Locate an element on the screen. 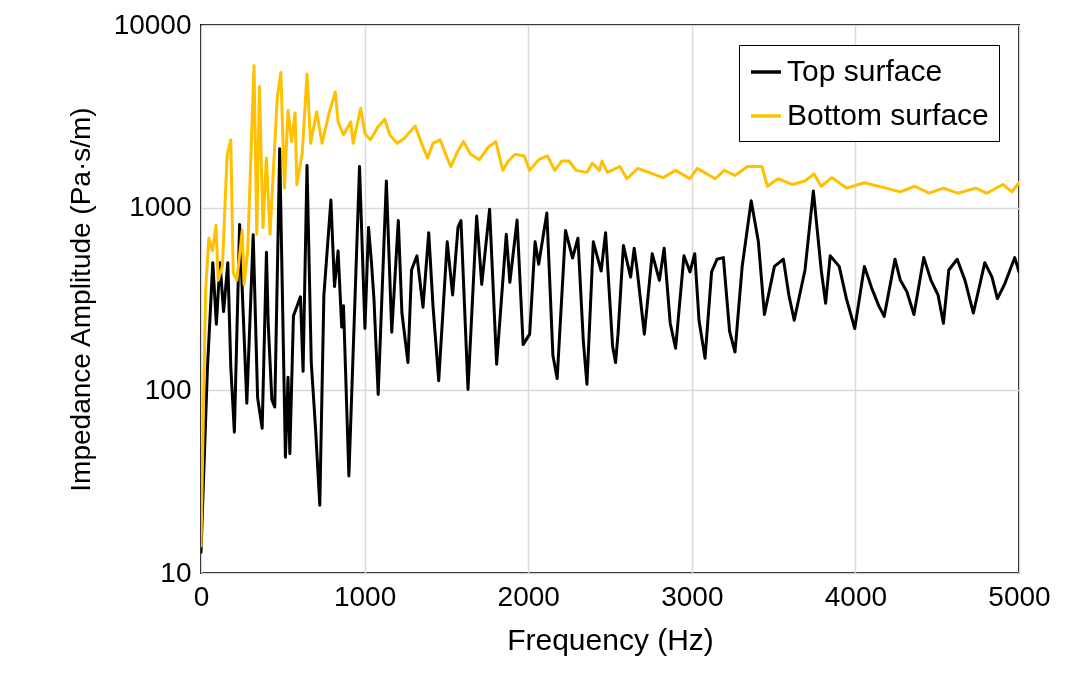 The width and height of the screenshot is (1083, 698). x-tick-label: 2000 is located at coordinates (528, 596).